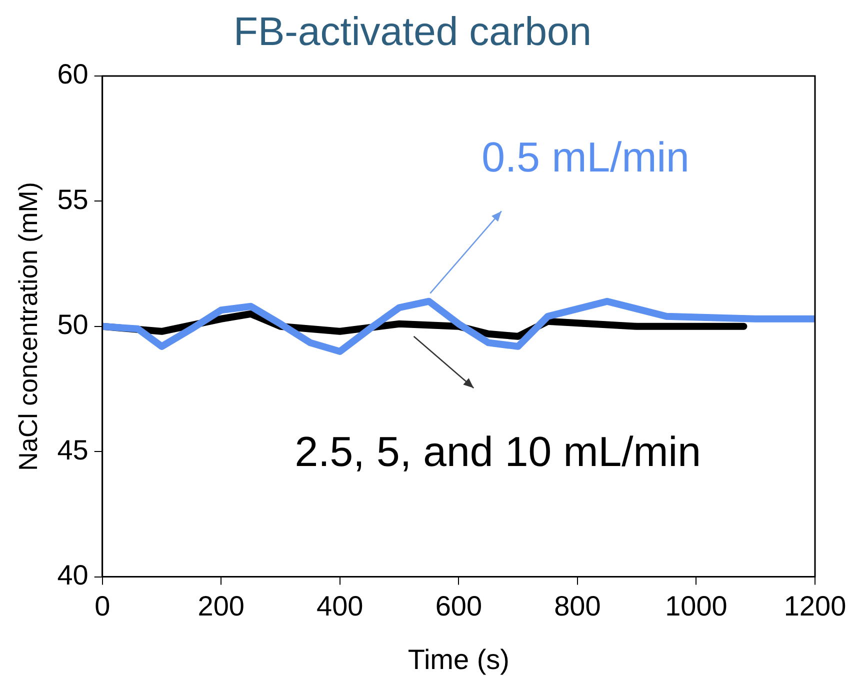 This screenshot has height=692, width=855. I want to click on y-axis-title: NaCl concentration (mM), so click(27, 326).